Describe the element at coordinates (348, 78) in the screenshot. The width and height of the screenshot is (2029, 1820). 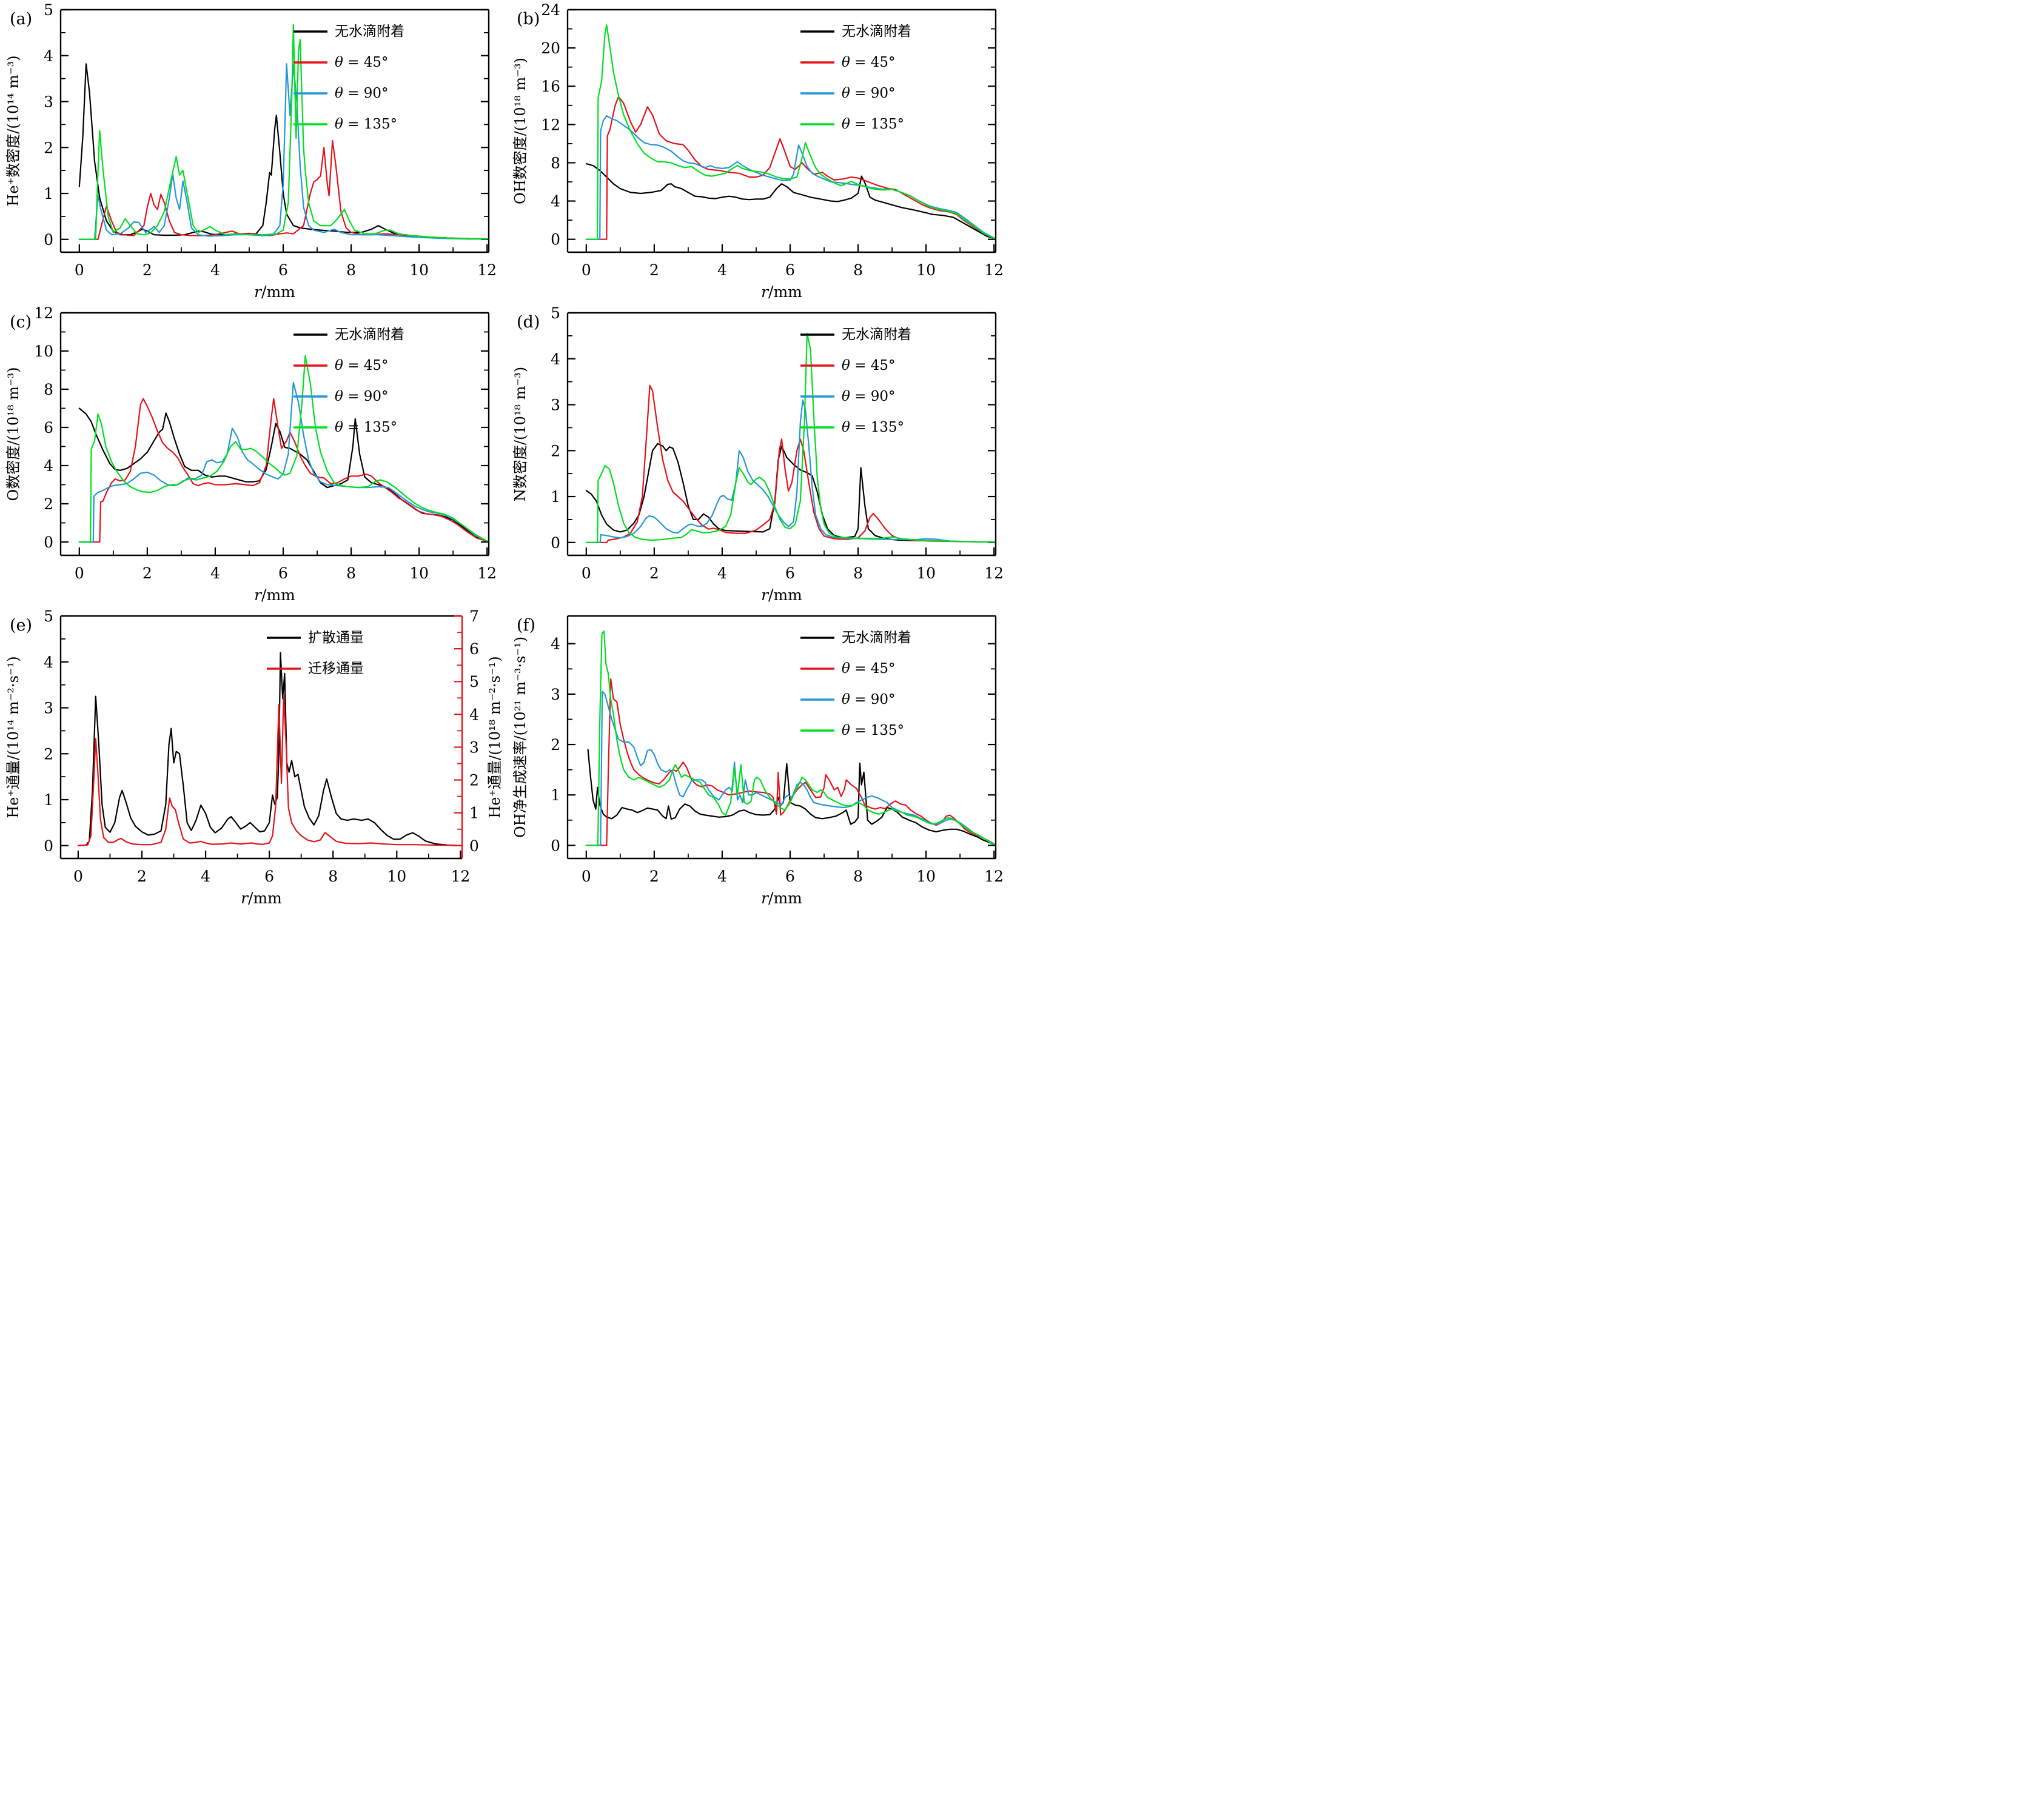
I see `legend-a: 无水滴附着 θ = 45° θ = 90° θ = 135°` at that location.